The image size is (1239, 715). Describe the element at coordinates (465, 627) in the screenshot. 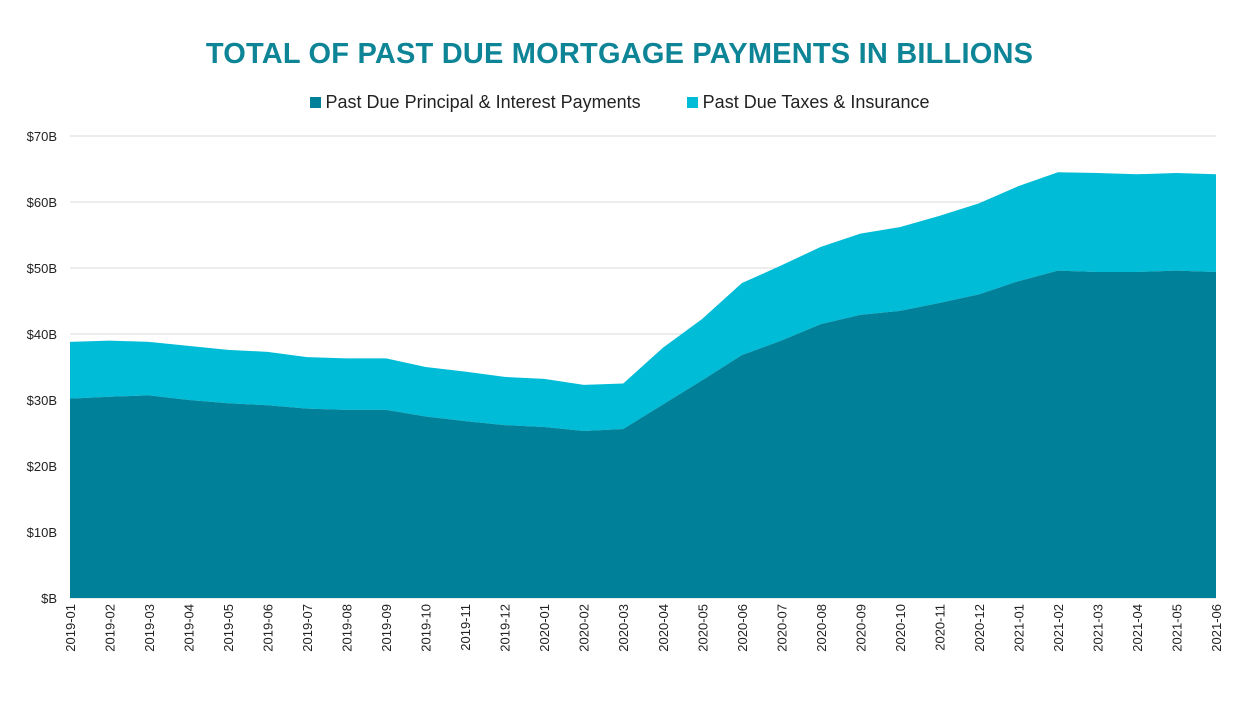

I see `x-tick-label: 2019-11` at that location.